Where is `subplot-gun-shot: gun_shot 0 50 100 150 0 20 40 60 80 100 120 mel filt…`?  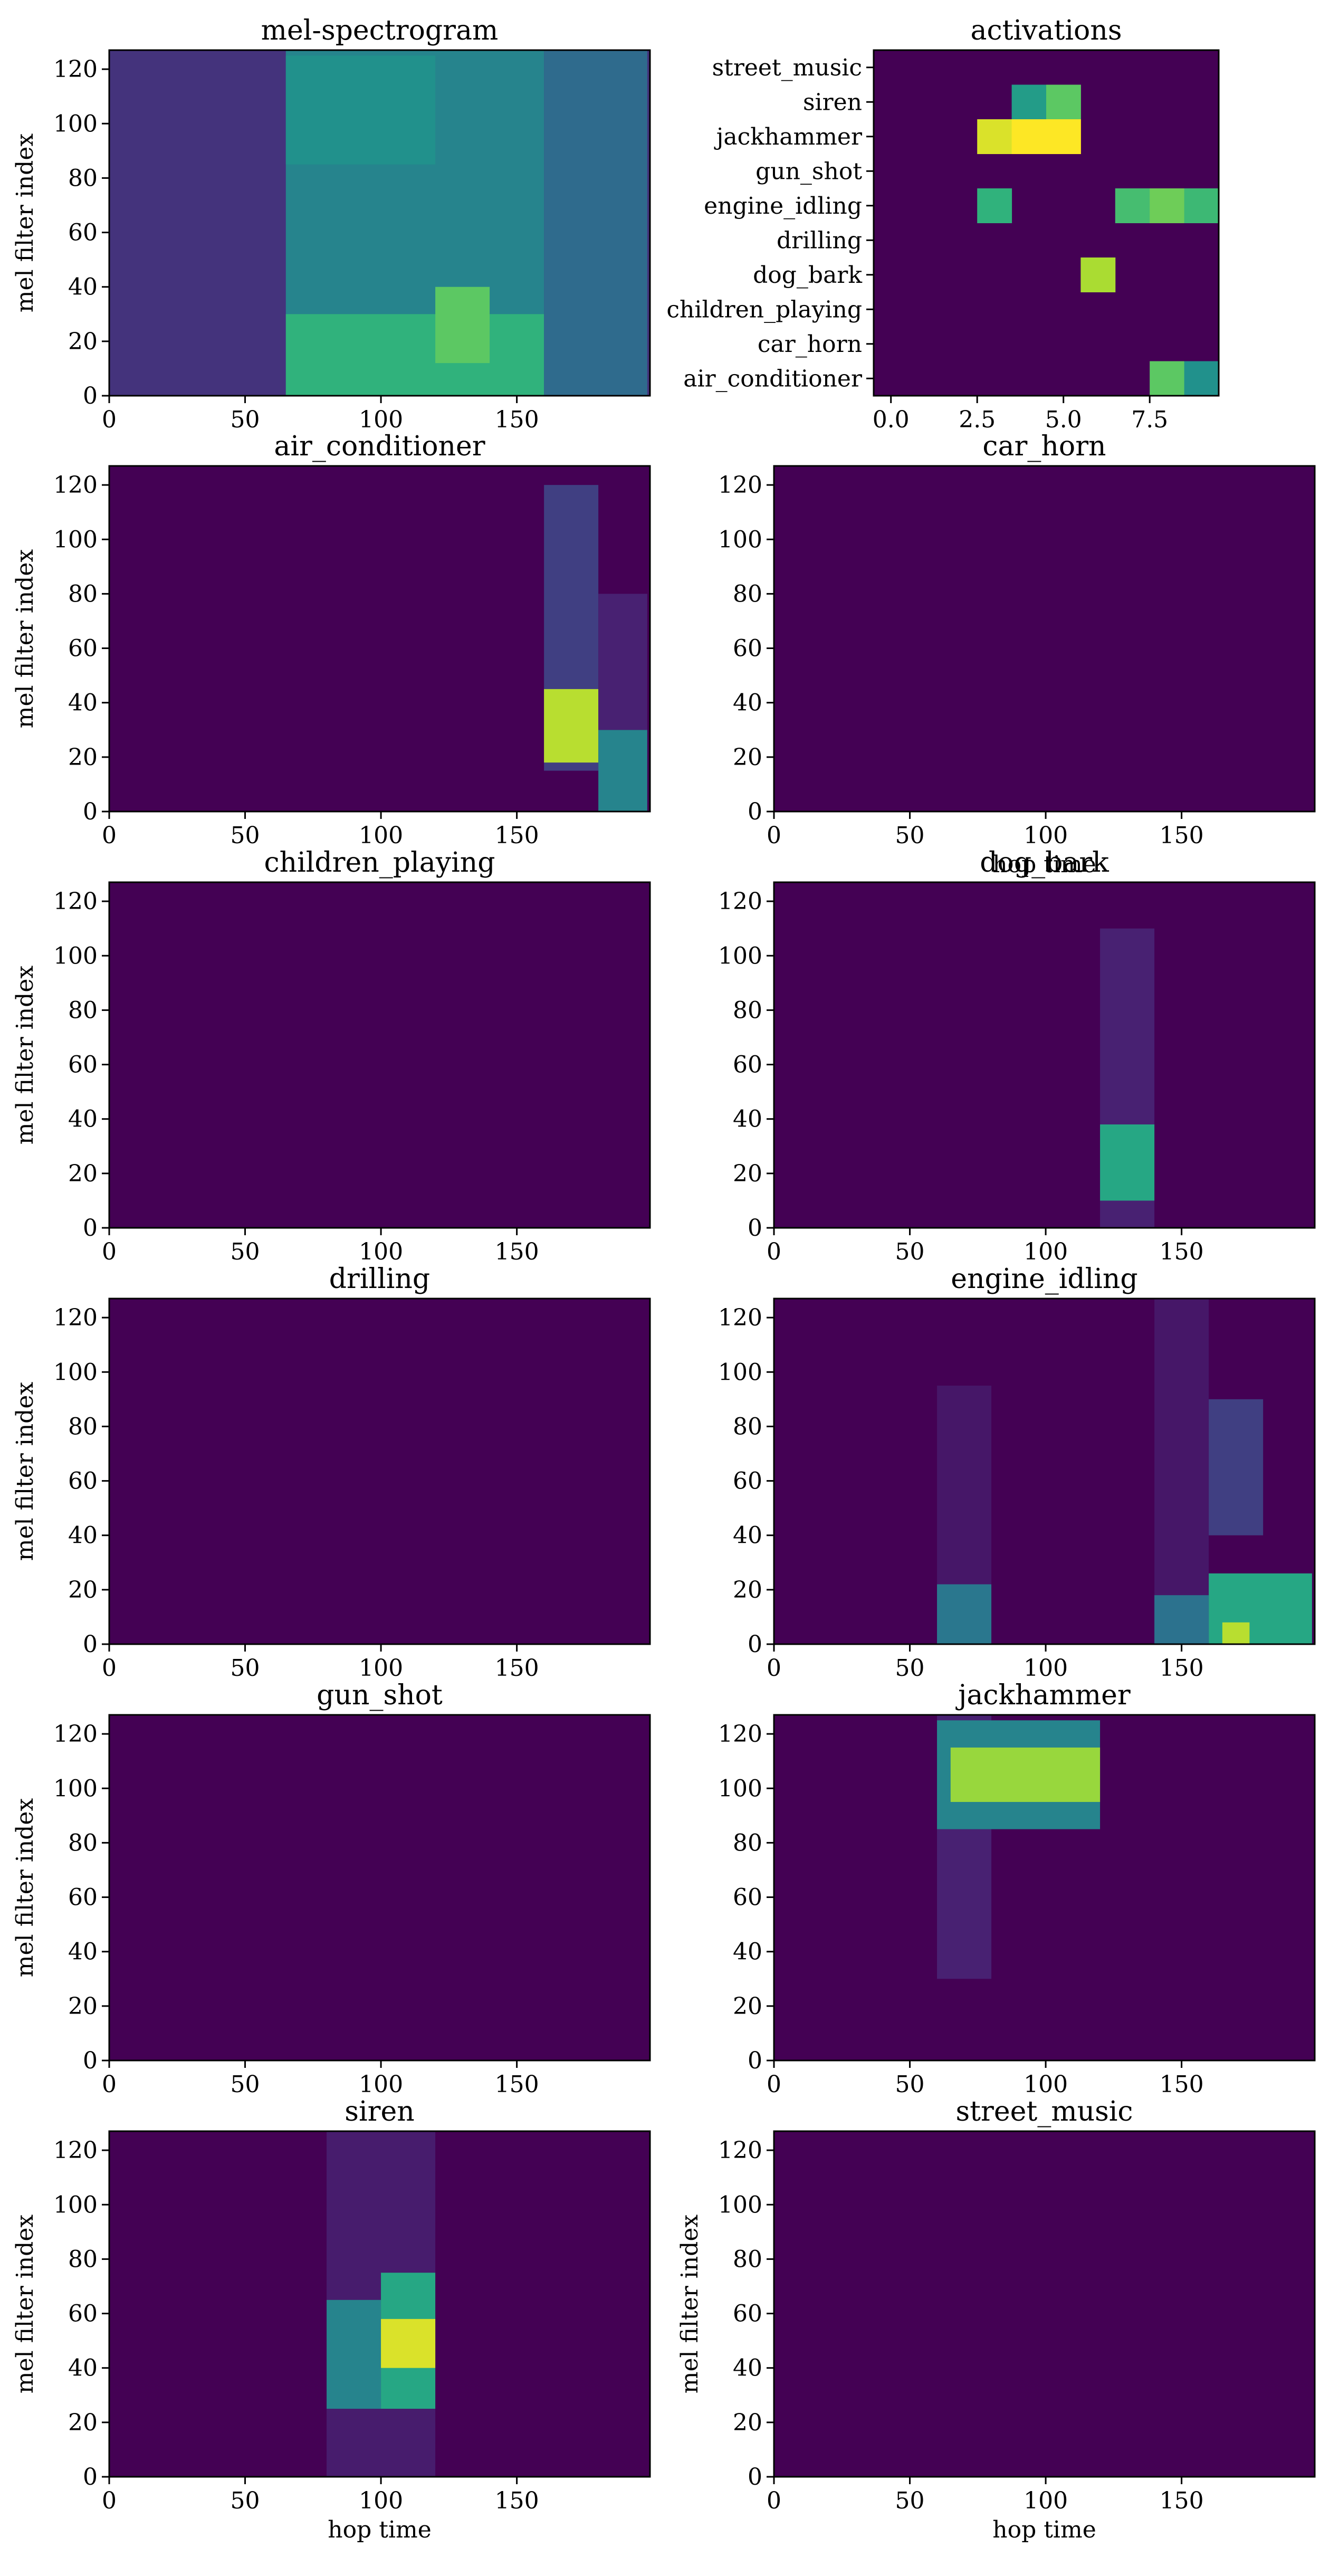
subplot-gun-shot: gun_shot 0 50 100 150 0 20 40 60 80 100 120 mel filt… is located at coordinates (331, 1889).